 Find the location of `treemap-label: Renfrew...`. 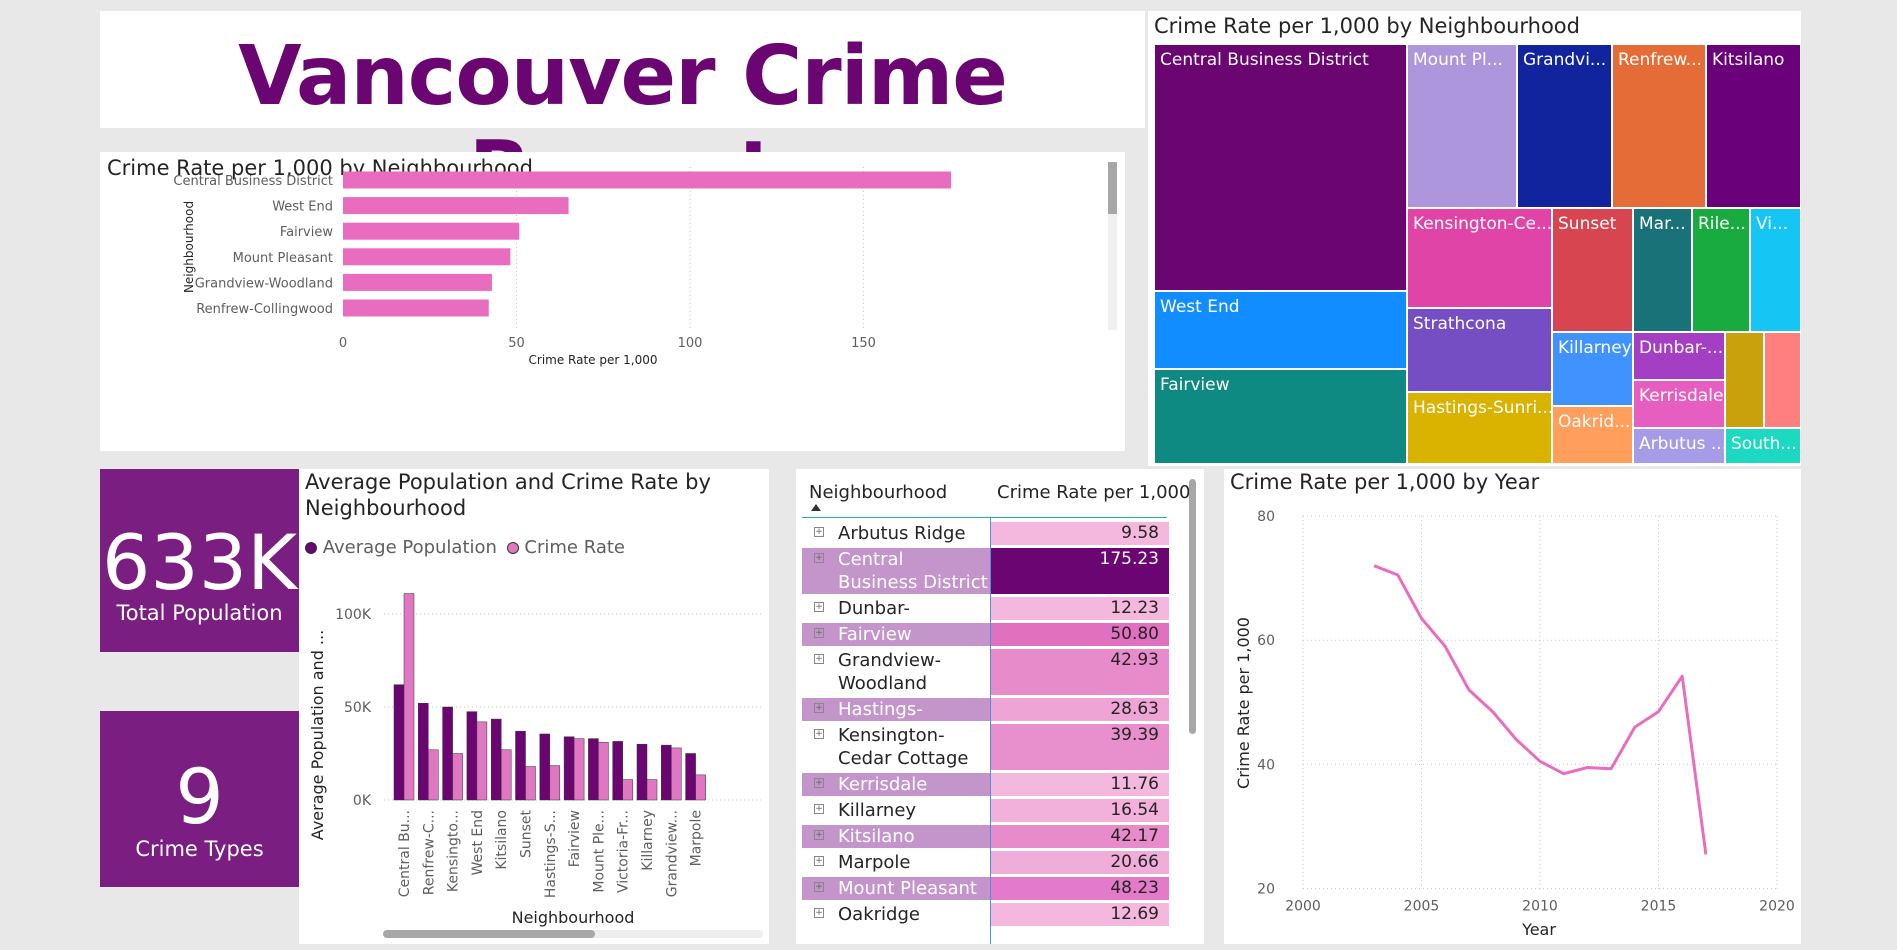

treemap-label: Renfrew... is located at coordinates (1660, 60).